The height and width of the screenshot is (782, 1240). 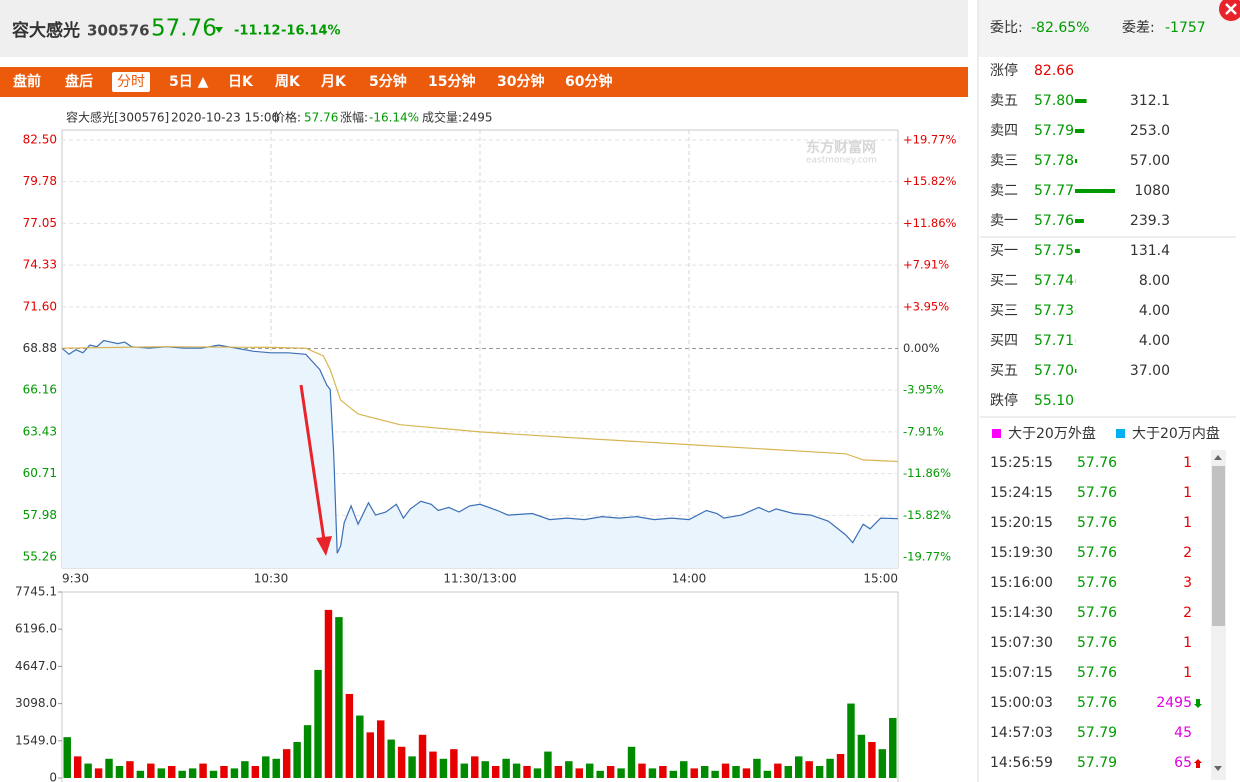 I want to click on tab: 分时, so click(x=131, y=82).